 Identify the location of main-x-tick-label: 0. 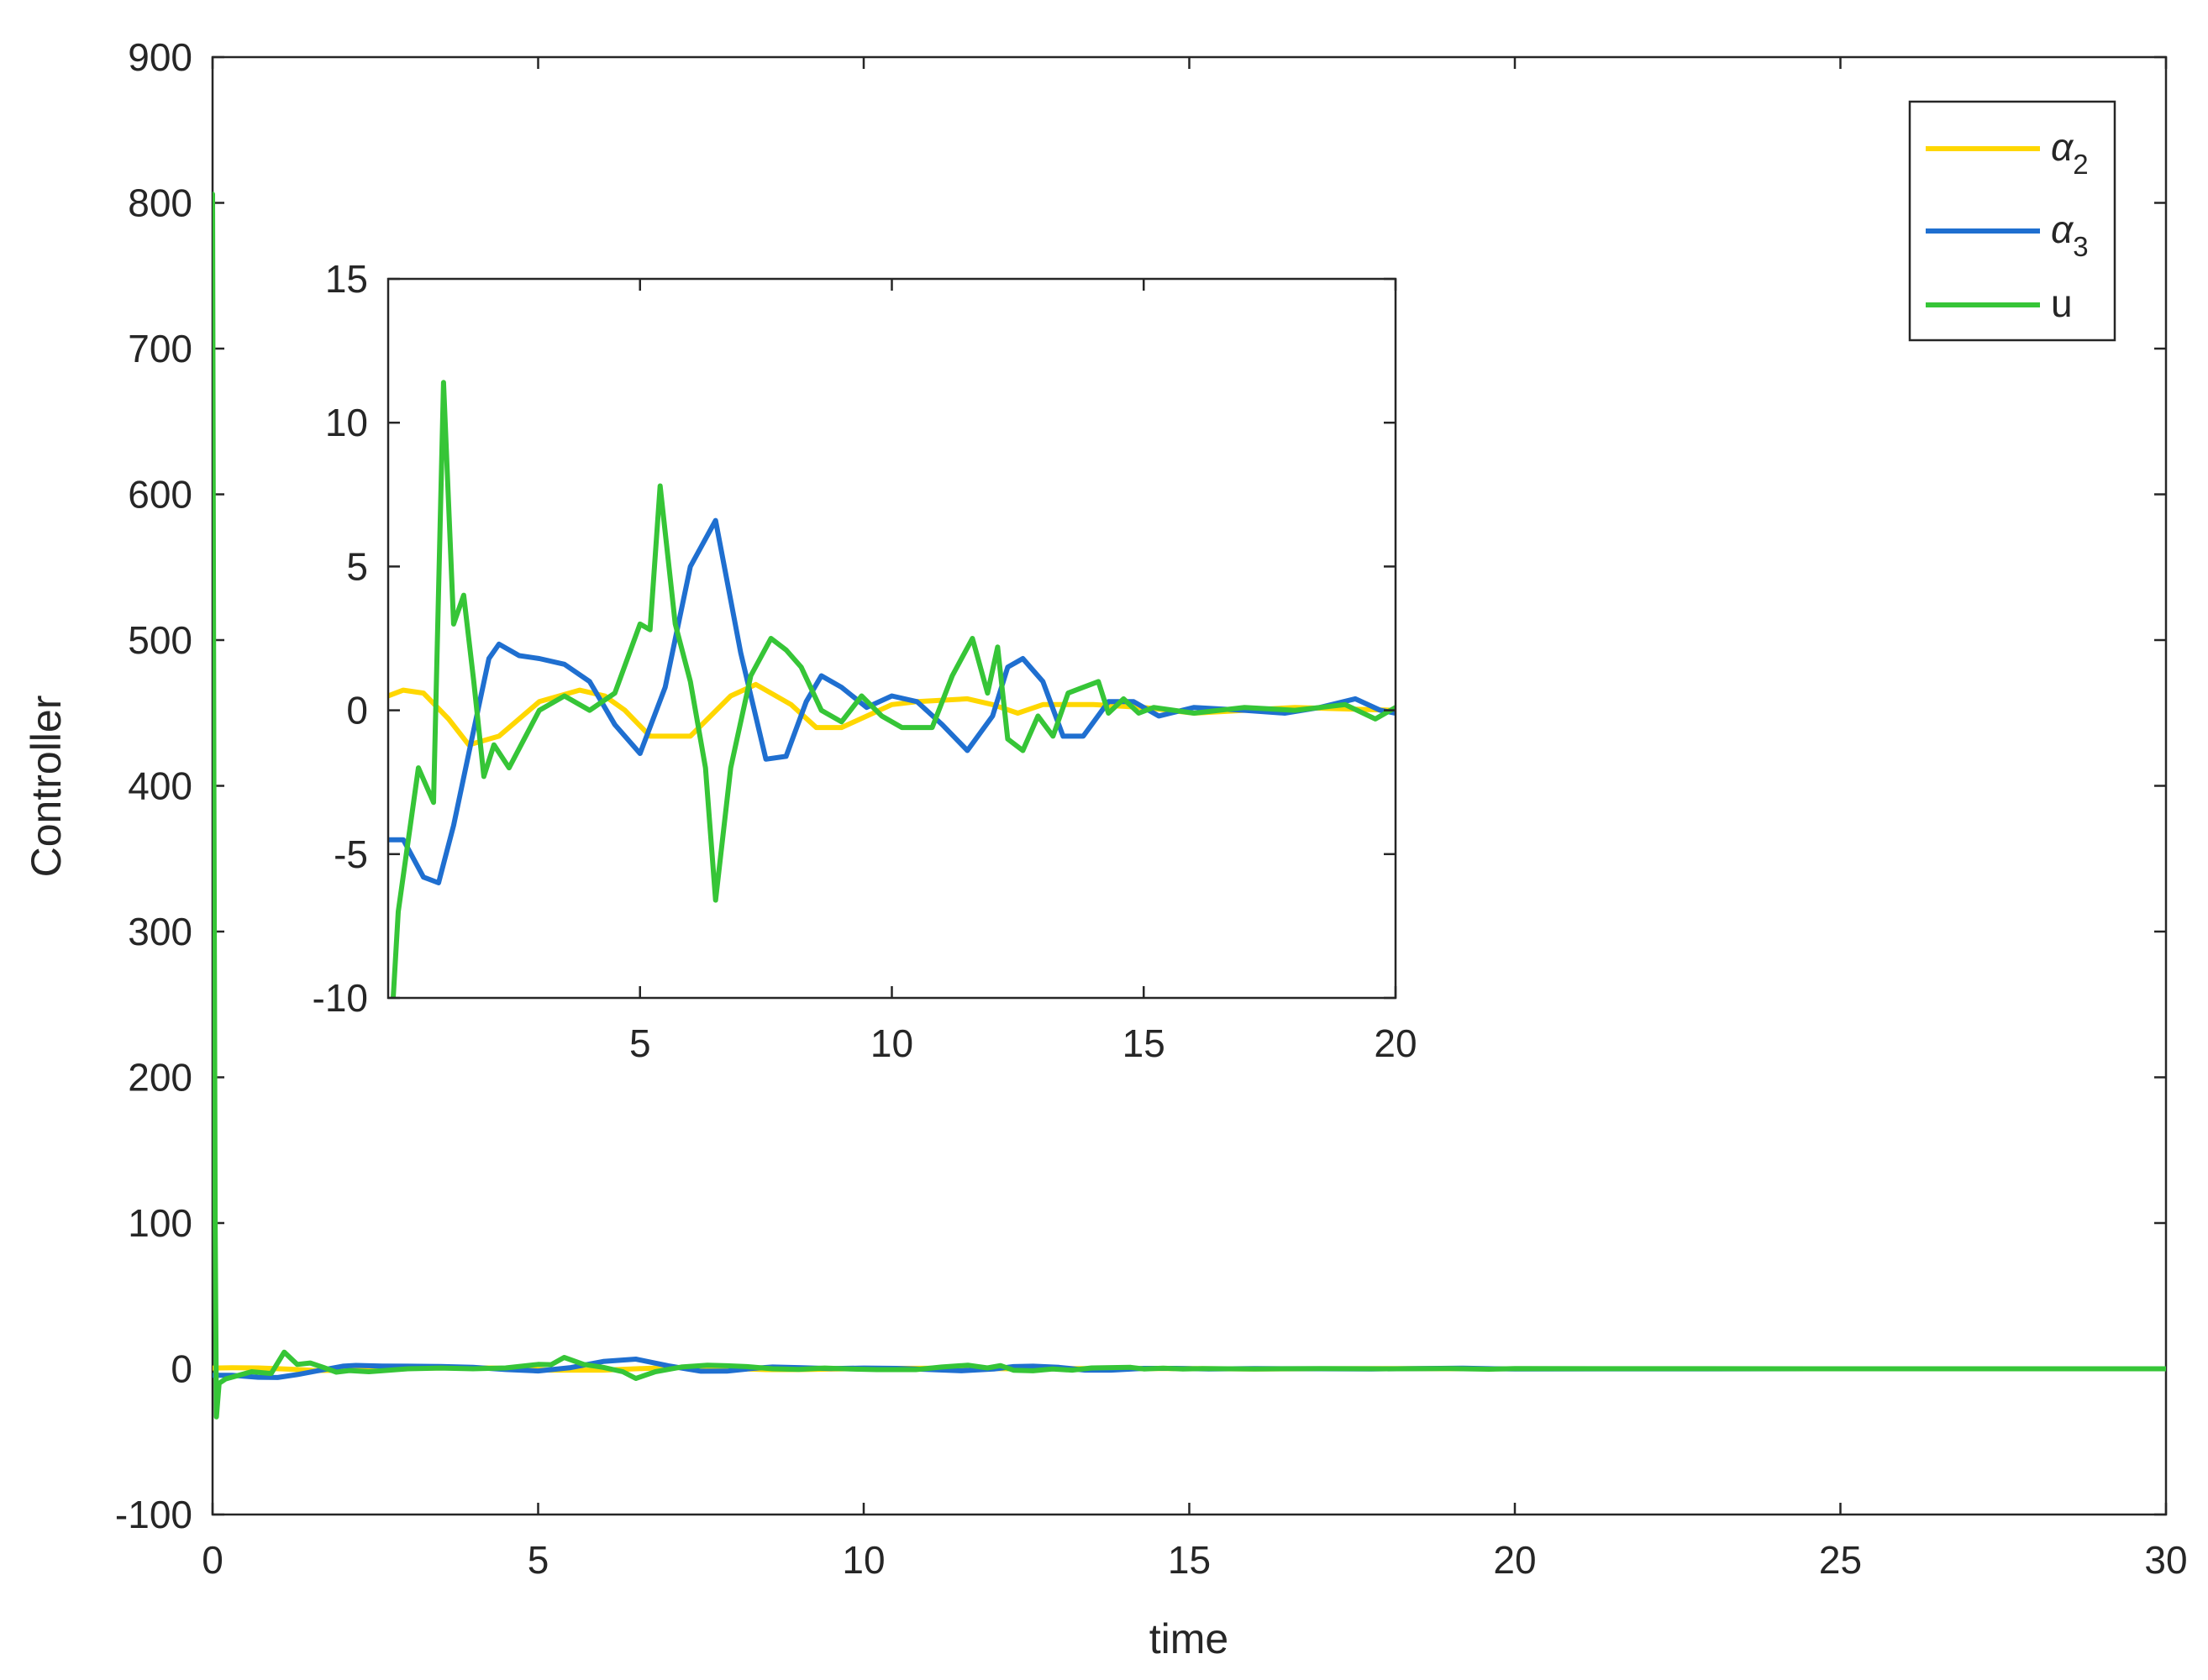
(212, 1560).